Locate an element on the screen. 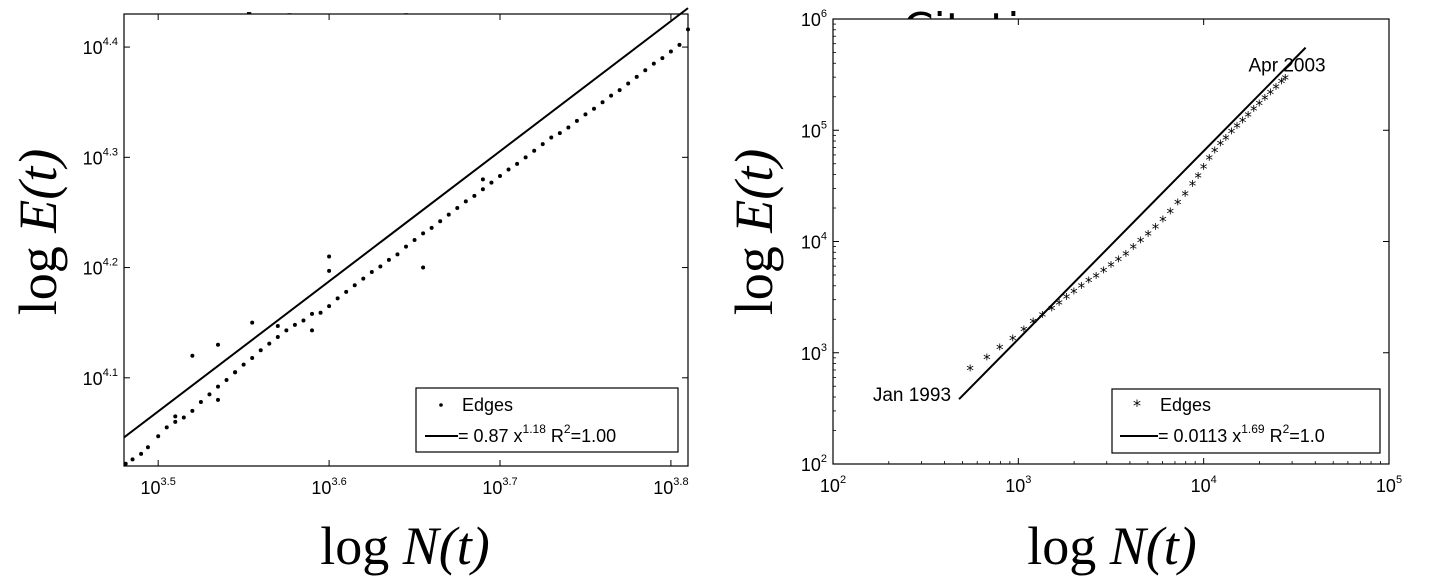  internet-y-tick-label: 104.4 is located at coordinates (100, 47).